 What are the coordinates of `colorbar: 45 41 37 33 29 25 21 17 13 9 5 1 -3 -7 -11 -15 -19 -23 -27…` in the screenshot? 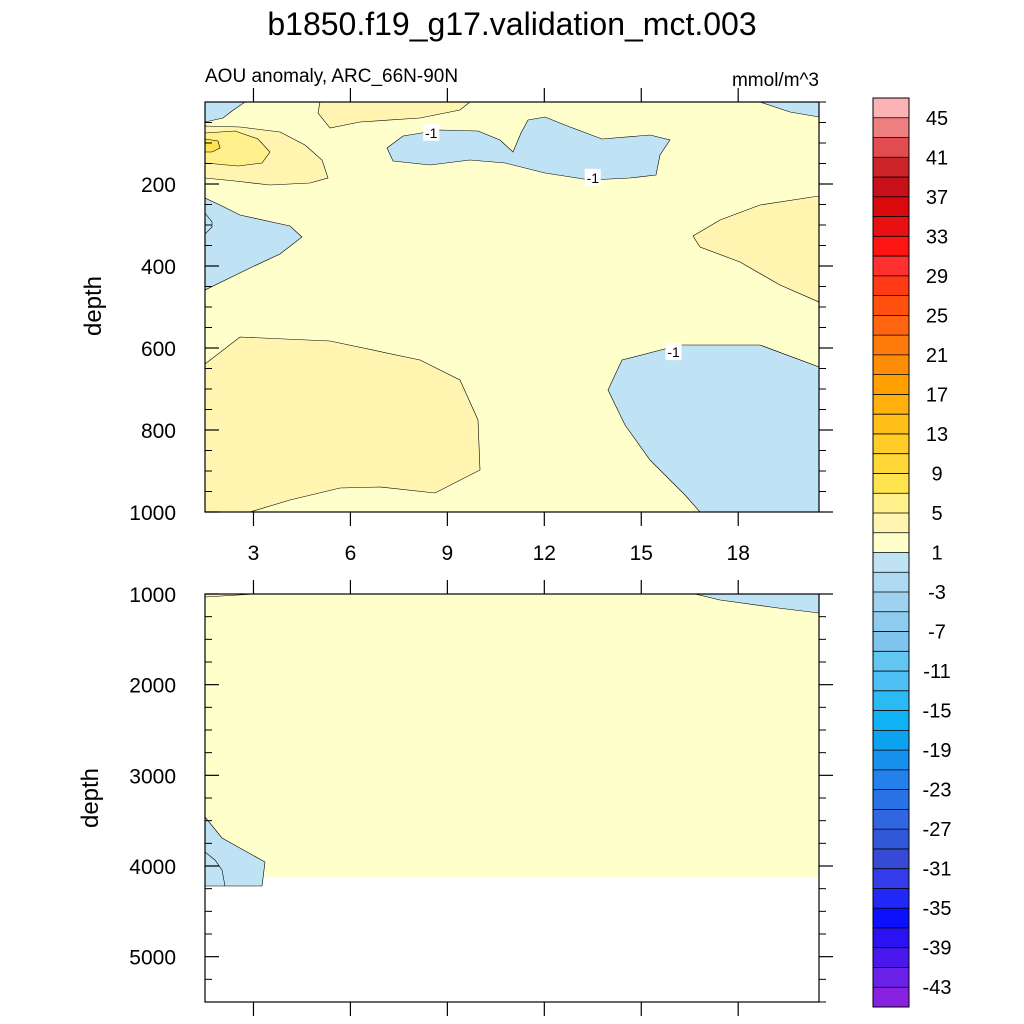 It's located at (912, 552).